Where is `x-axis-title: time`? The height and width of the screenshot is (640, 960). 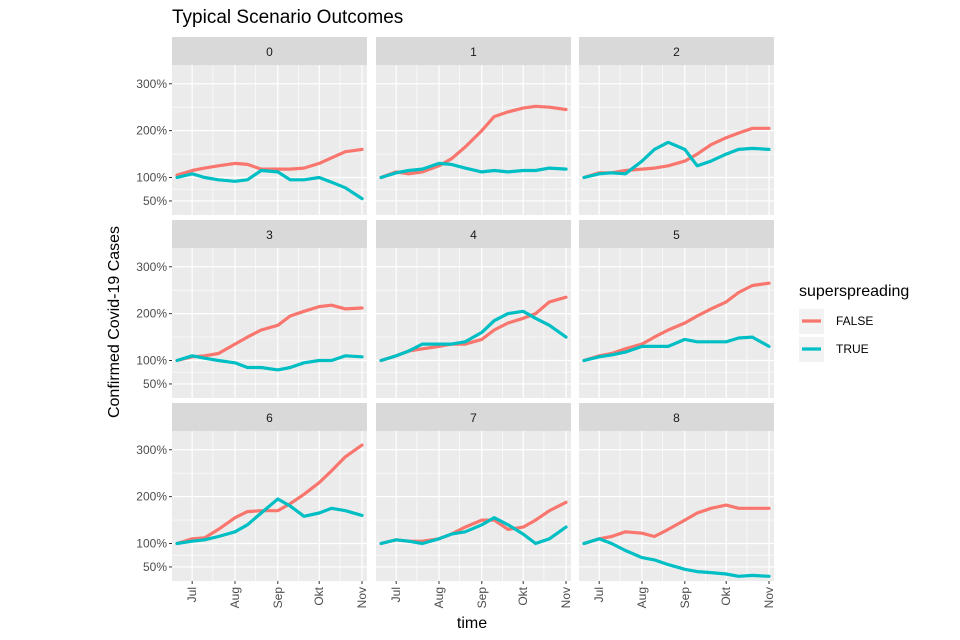 x-axis-title: time is located at coordinates (472, 623).